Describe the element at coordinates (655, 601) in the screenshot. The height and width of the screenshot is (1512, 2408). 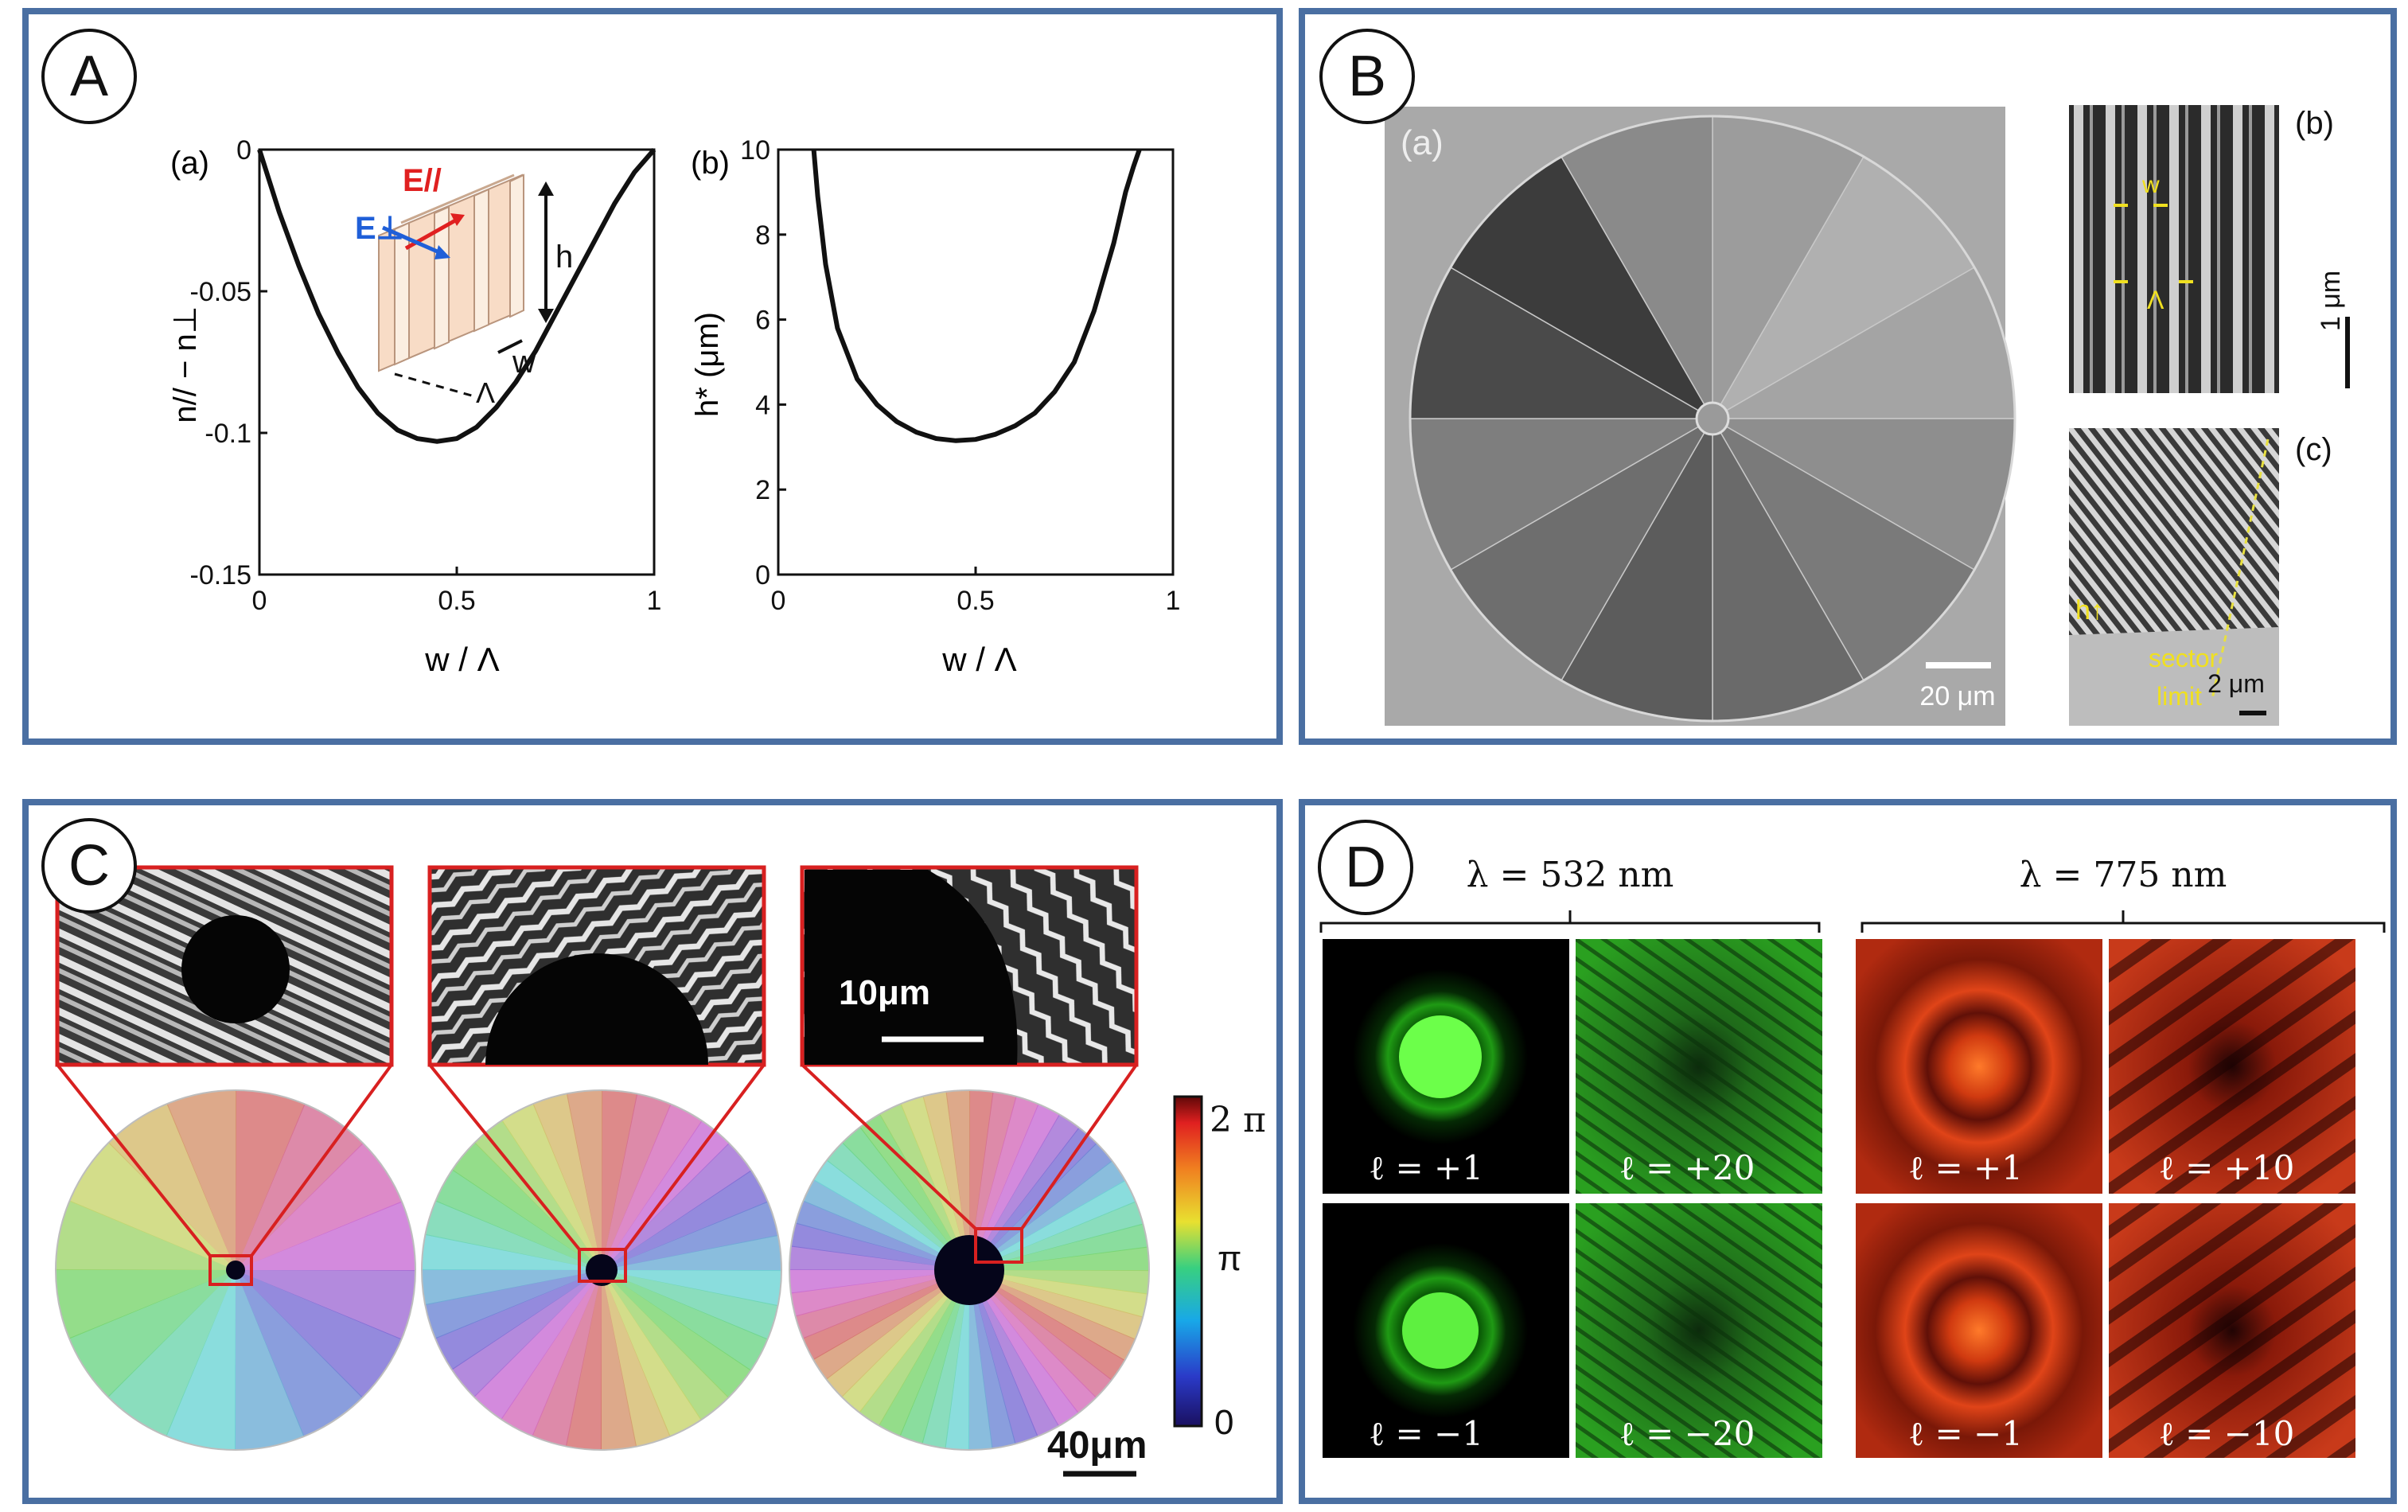
I see `chart-a-xtick-label: 1` at that location.